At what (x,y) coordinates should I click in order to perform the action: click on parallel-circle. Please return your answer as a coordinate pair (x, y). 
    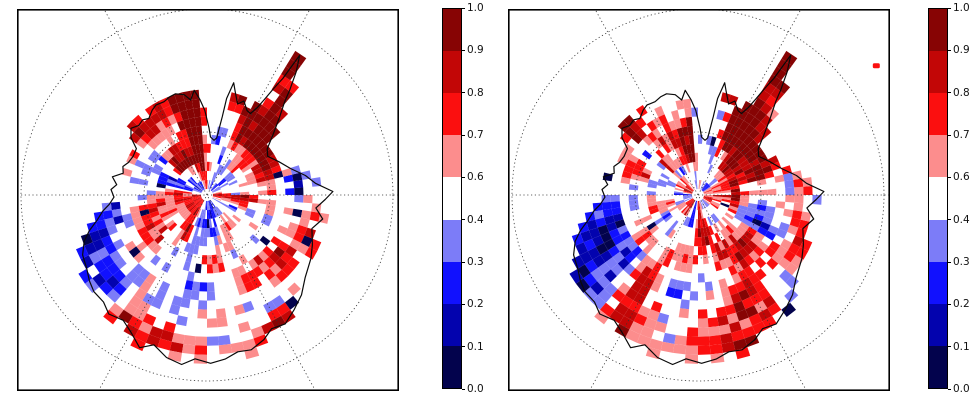
    Looking at the image, I should click on (698, 195).